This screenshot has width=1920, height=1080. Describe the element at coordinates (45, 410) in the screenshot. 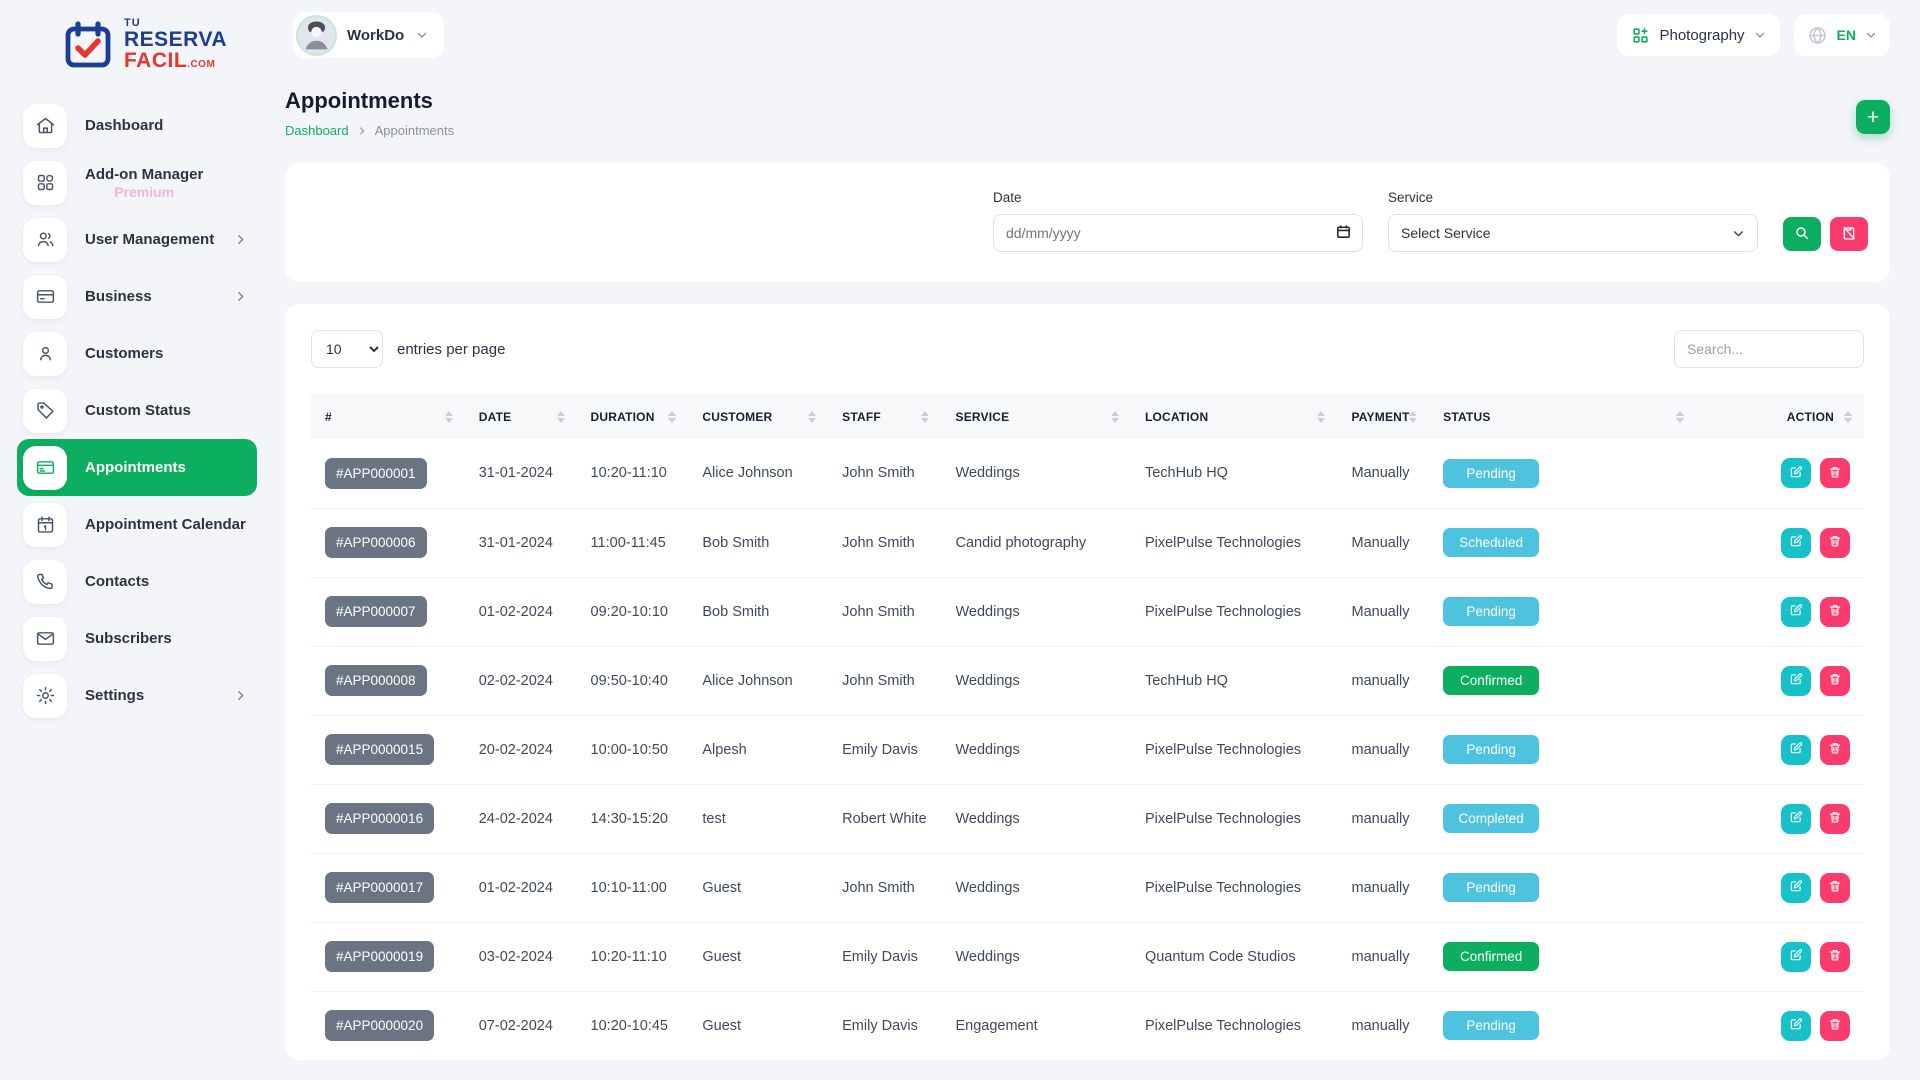

I see `tag-icon` at that location.